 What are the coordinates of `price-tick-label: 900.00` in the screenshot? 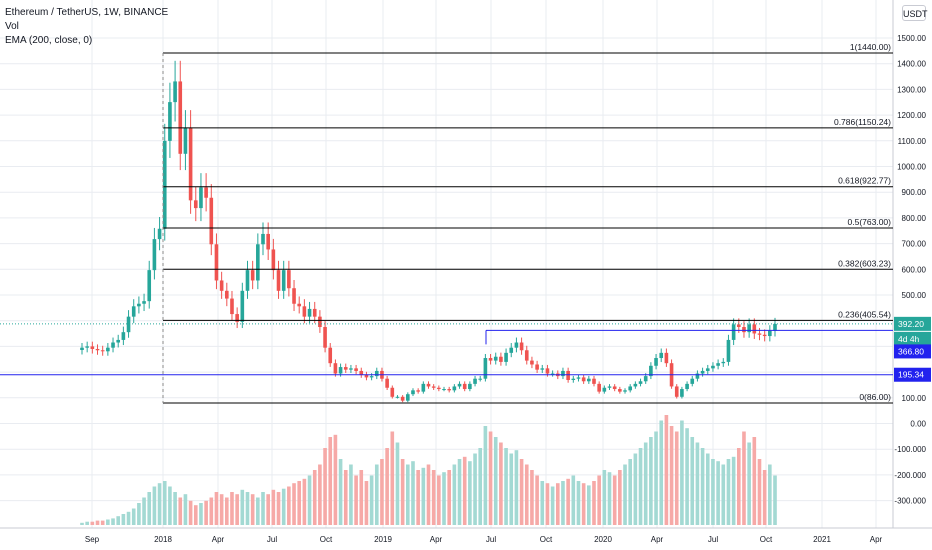 It's located at (914, 192).